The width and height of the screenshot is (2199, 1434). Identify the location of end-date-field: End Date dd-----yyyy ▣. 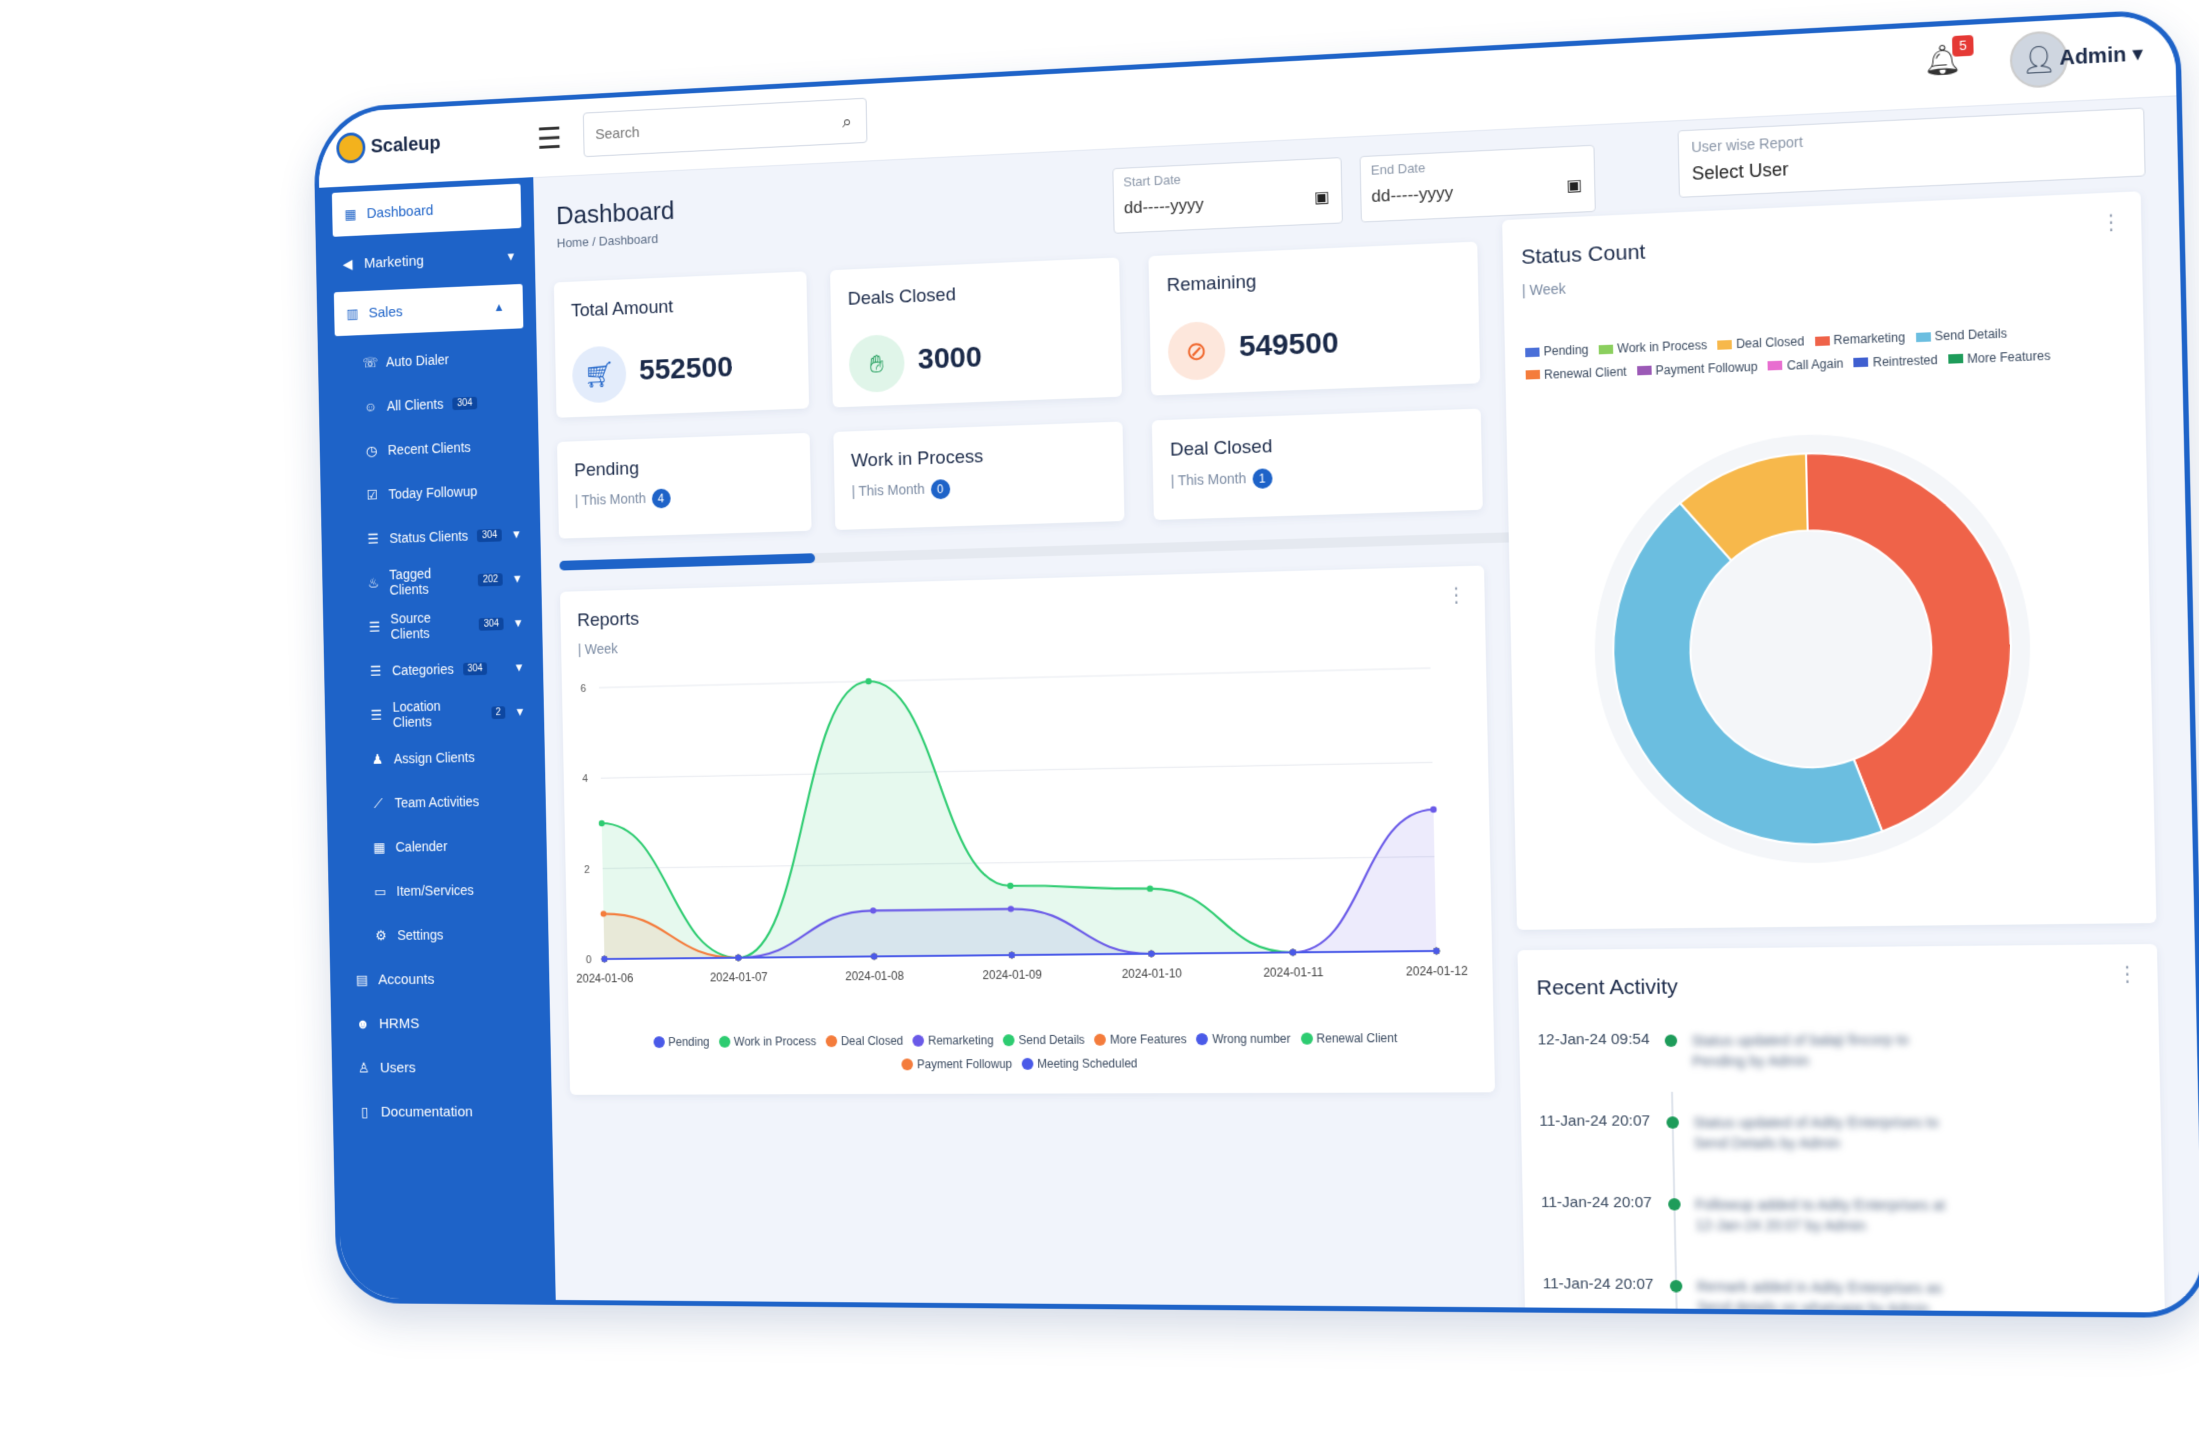
(1478, 184).